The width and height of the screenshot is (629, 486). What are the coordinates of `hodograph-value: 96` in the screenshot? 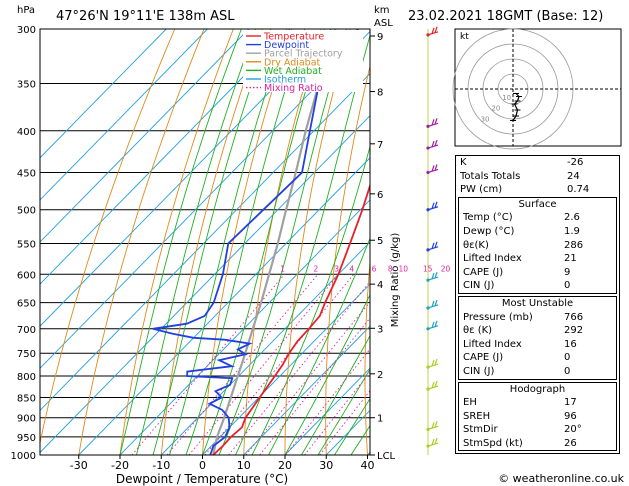 It's located at (570, 416).